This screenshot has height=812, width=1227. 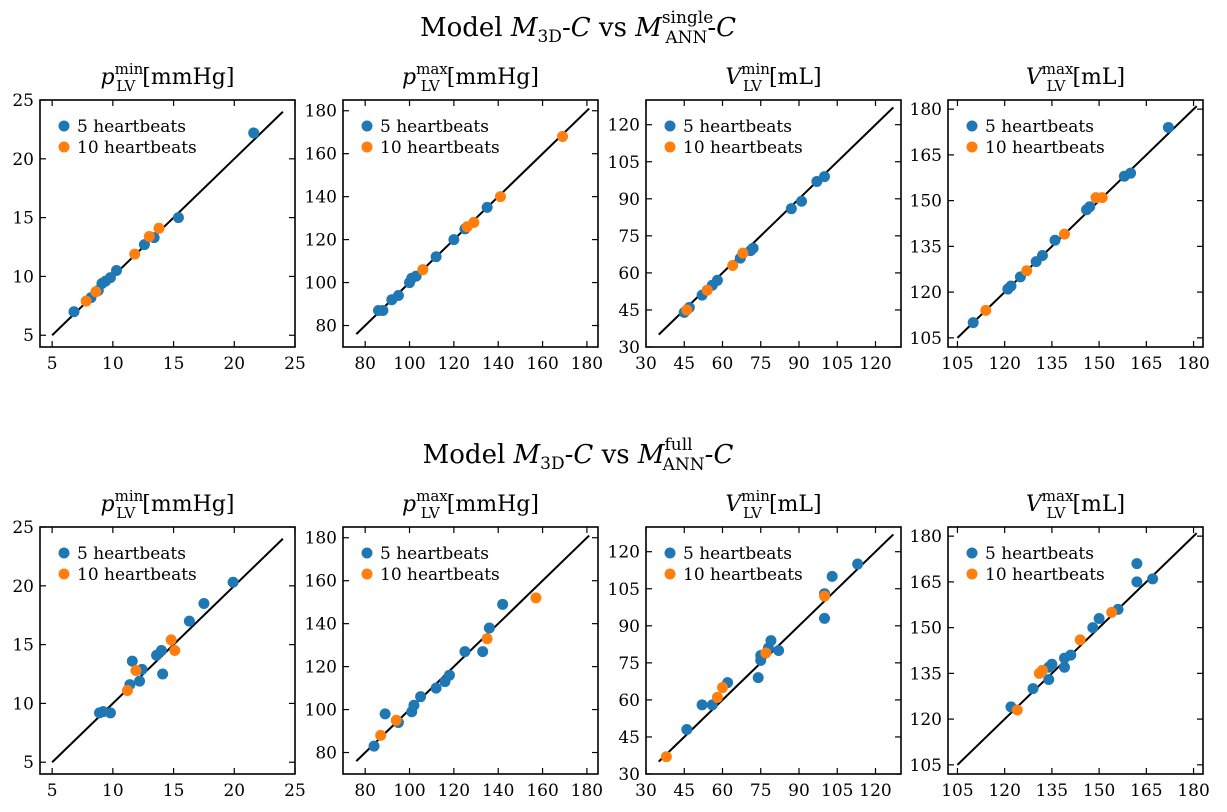 I want to click on x-tick-label: 60, so click(x=723, y=364).